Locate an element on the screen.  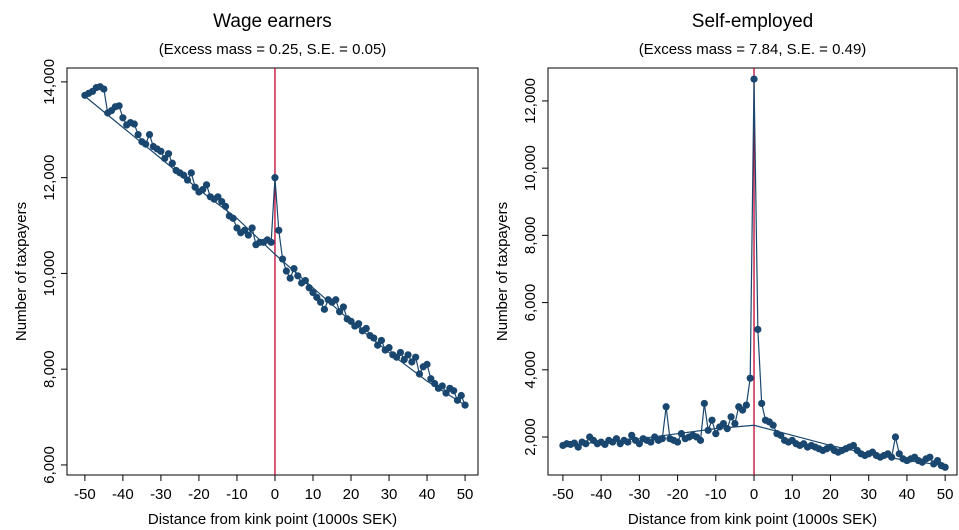
x-tick-label: -40 is located at coordinates (601, 494).